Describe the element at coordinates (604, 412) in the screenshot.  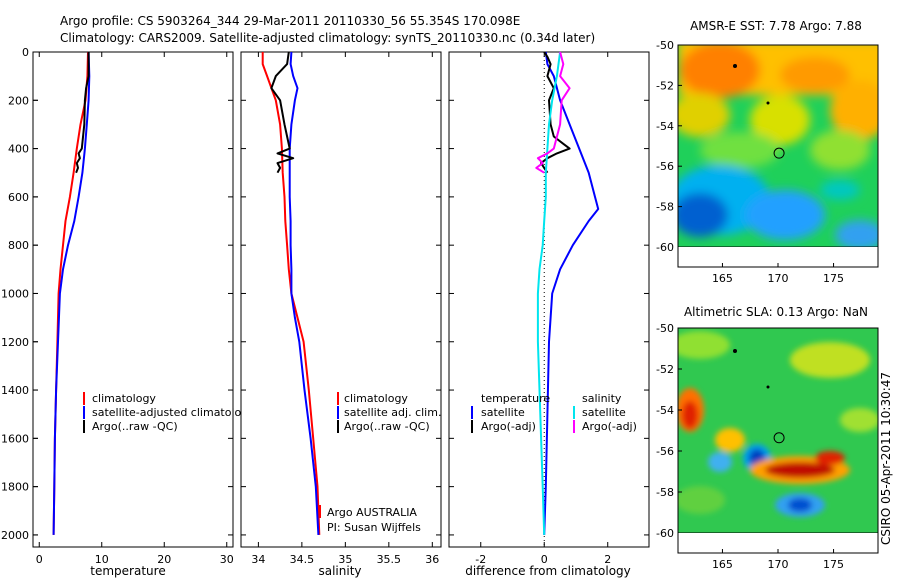
I see `legend-label-sal-satellite: satellite` at that location.